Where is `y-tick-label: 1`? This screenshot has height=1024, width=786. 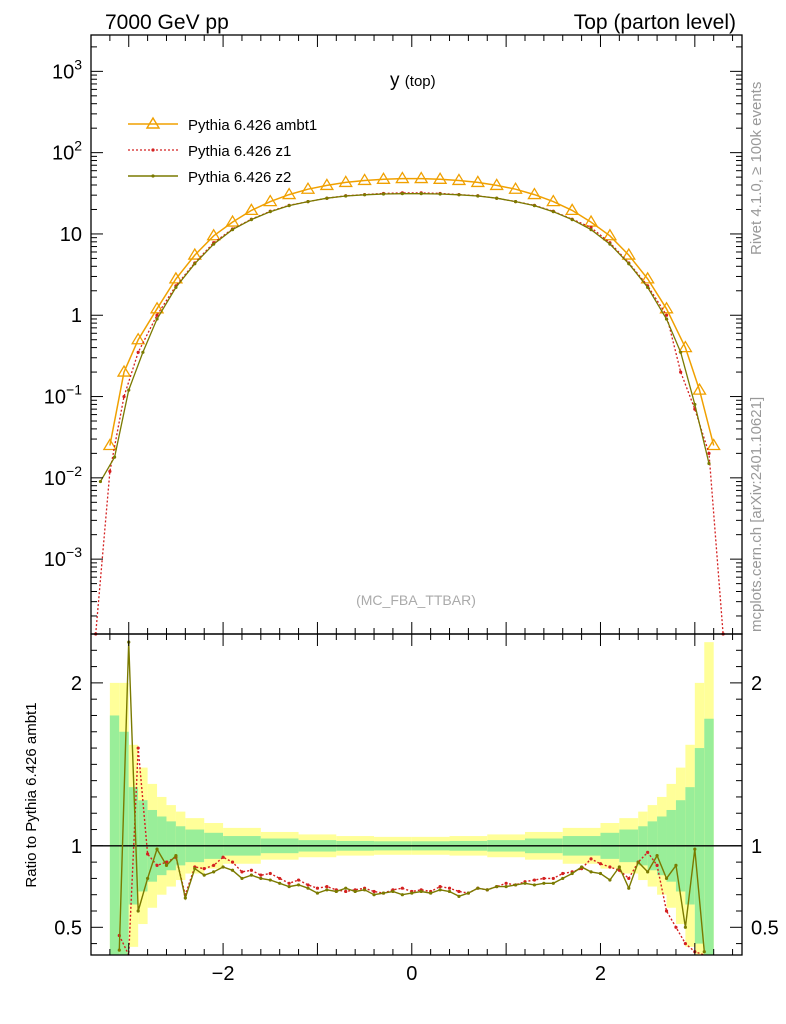
y-tick-label: 1 is located at coordinates (76, 316).